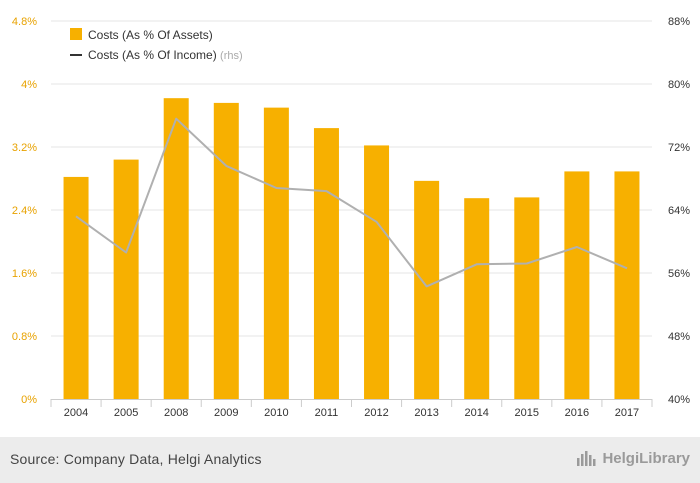 This screenshot has height=483, width=700. I want to click on helgi-library-logo: HelgiLibrary, so click(633, 458).